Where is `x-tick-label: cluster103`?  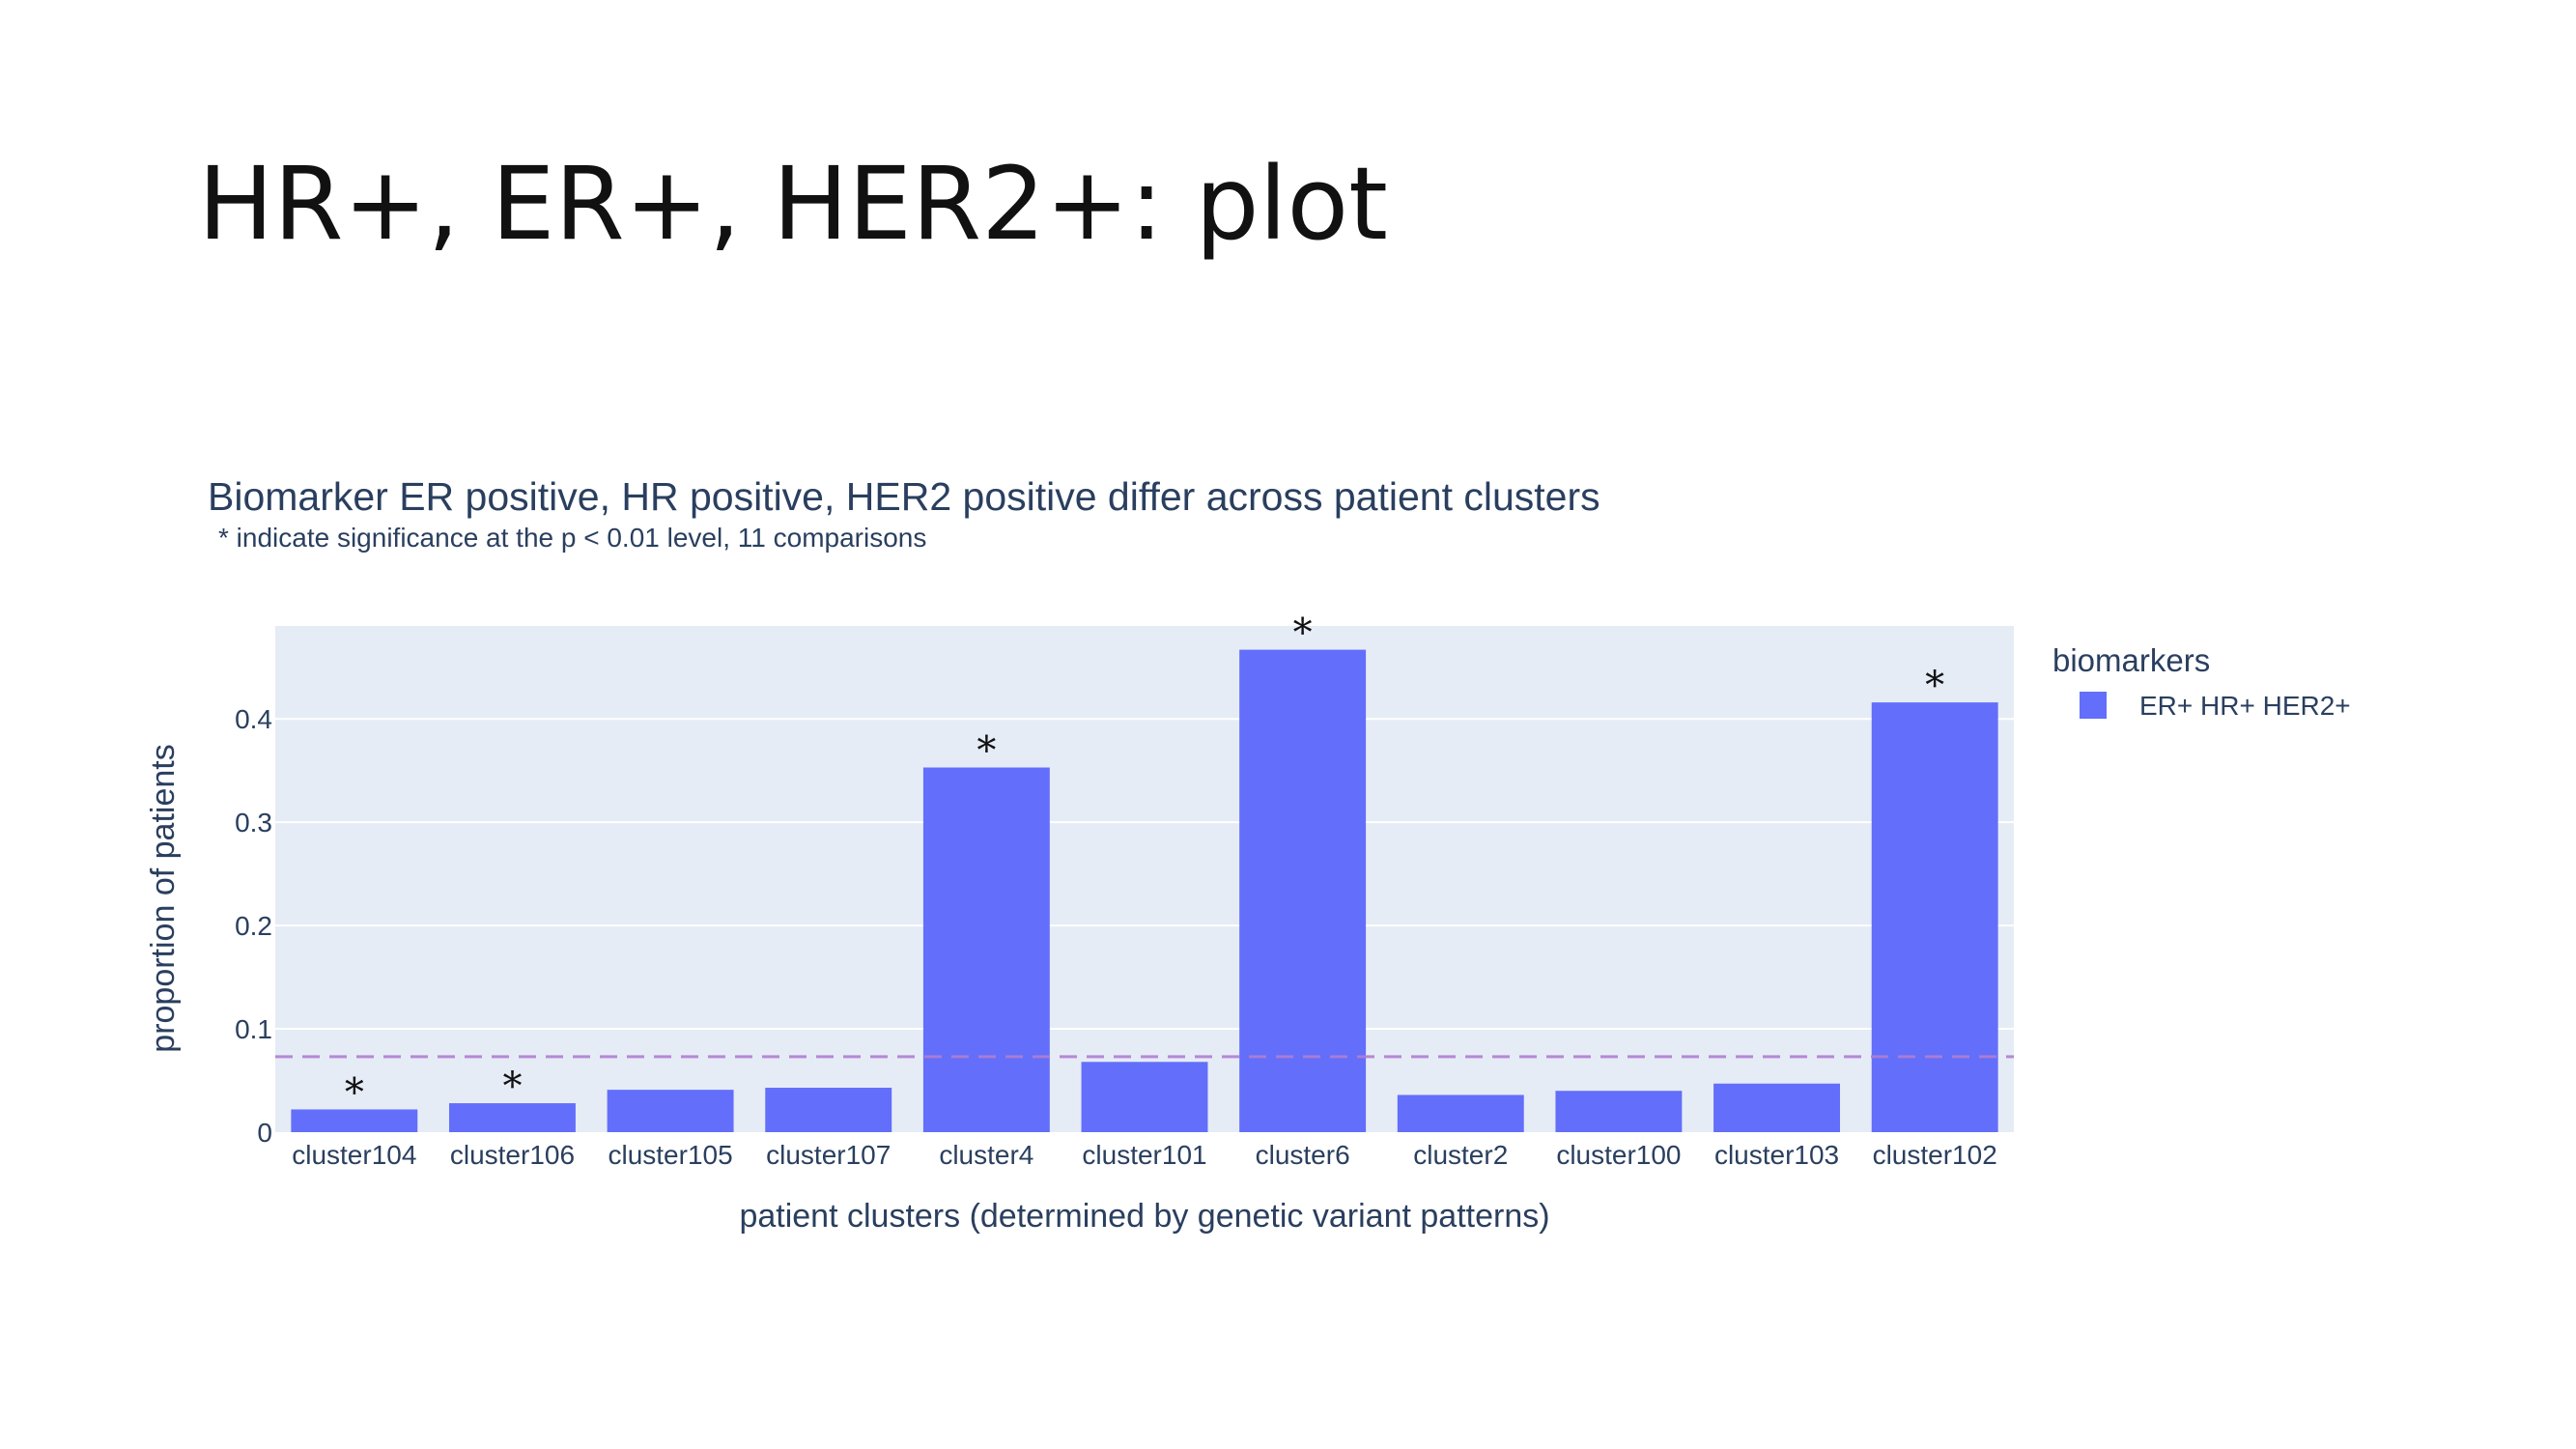 x-tick-label: cluster103 is located at coordinates (1776, 1155).